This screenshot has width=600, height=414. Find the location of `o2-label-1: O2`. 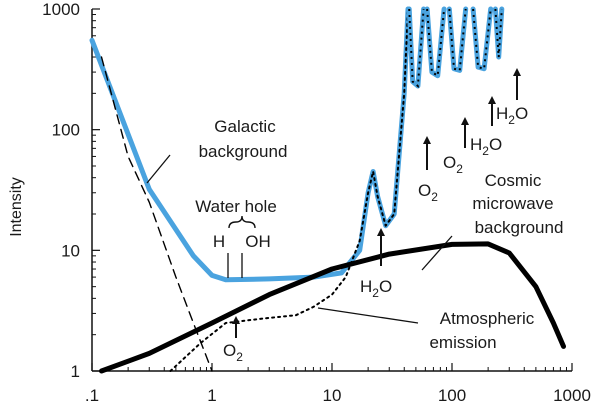

o2-label-1: O2 is located at coordinates (233, 352).